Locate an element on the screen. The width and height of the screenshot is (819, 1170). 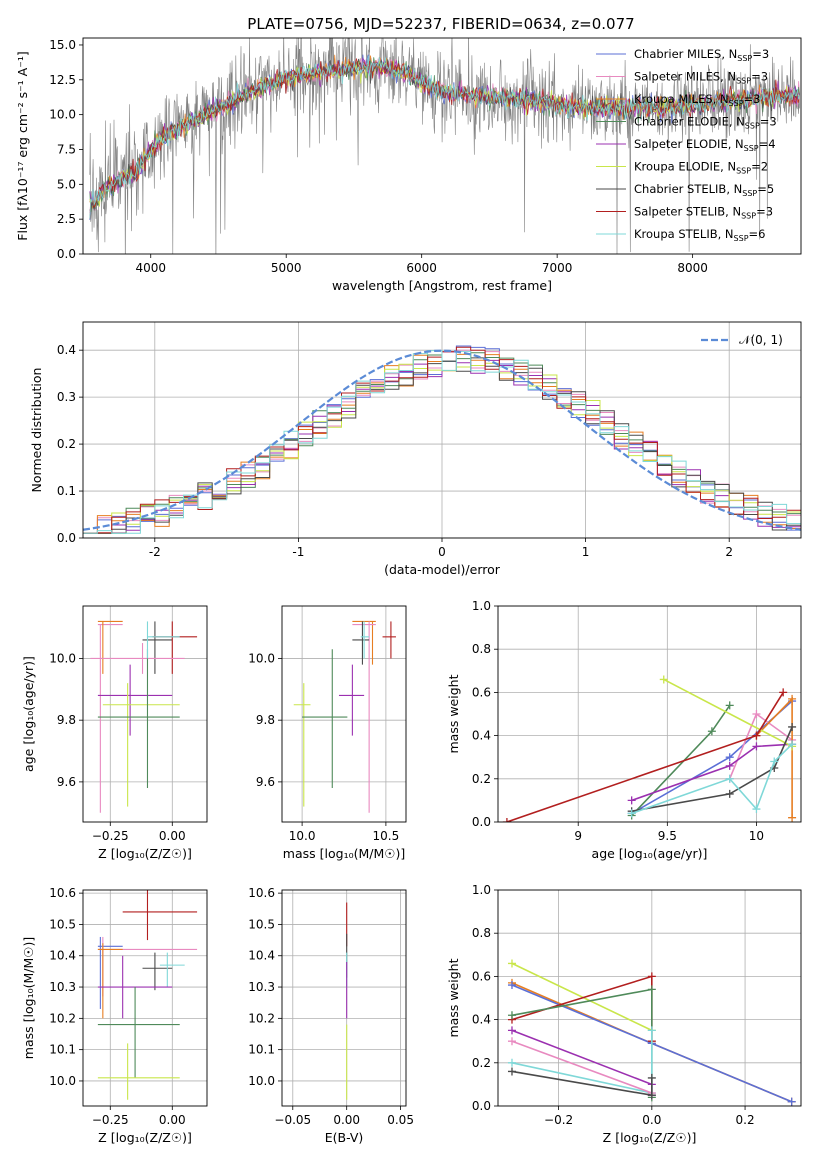
y-tick-label: 9.6 is located at coordinates (265, 782).